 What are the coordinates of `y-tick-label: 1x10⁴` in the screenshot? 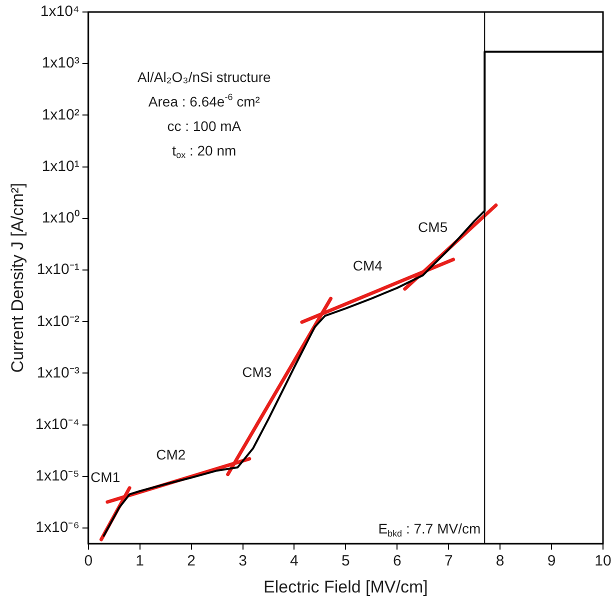 It's located at (60, 11).